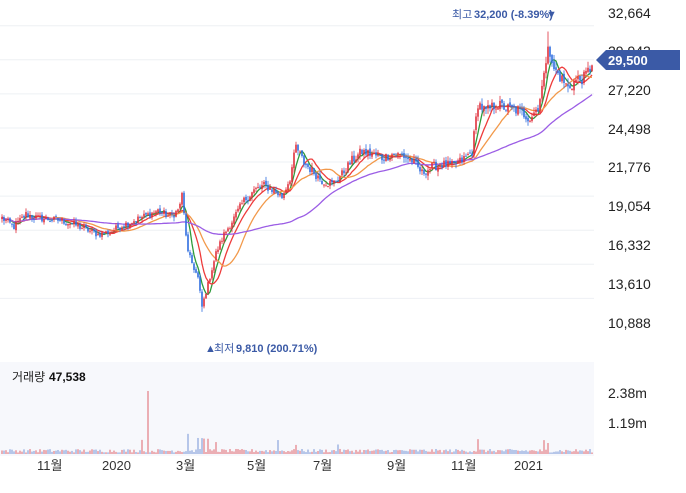  Describe the element at coordinates (629, 284) in the screenshot. I see `y-tick-label: 13,610` at that location.